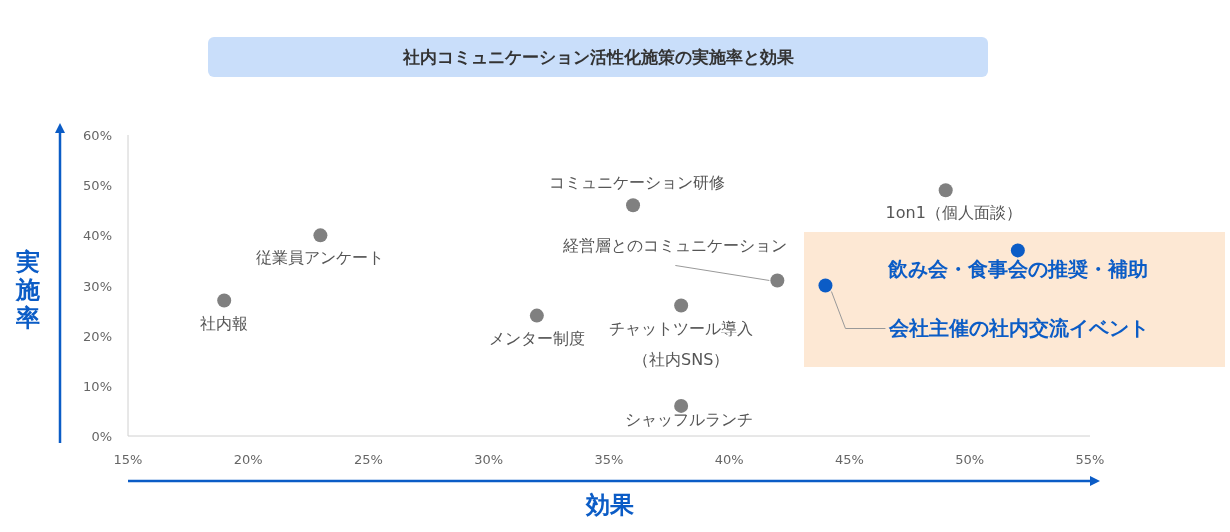 This screenshot has height=532, width=1230. What do you see at coordinates (609, 505) in the screenshot?
I see `x-axis-title: 効果` at bounding box center [609, 505].